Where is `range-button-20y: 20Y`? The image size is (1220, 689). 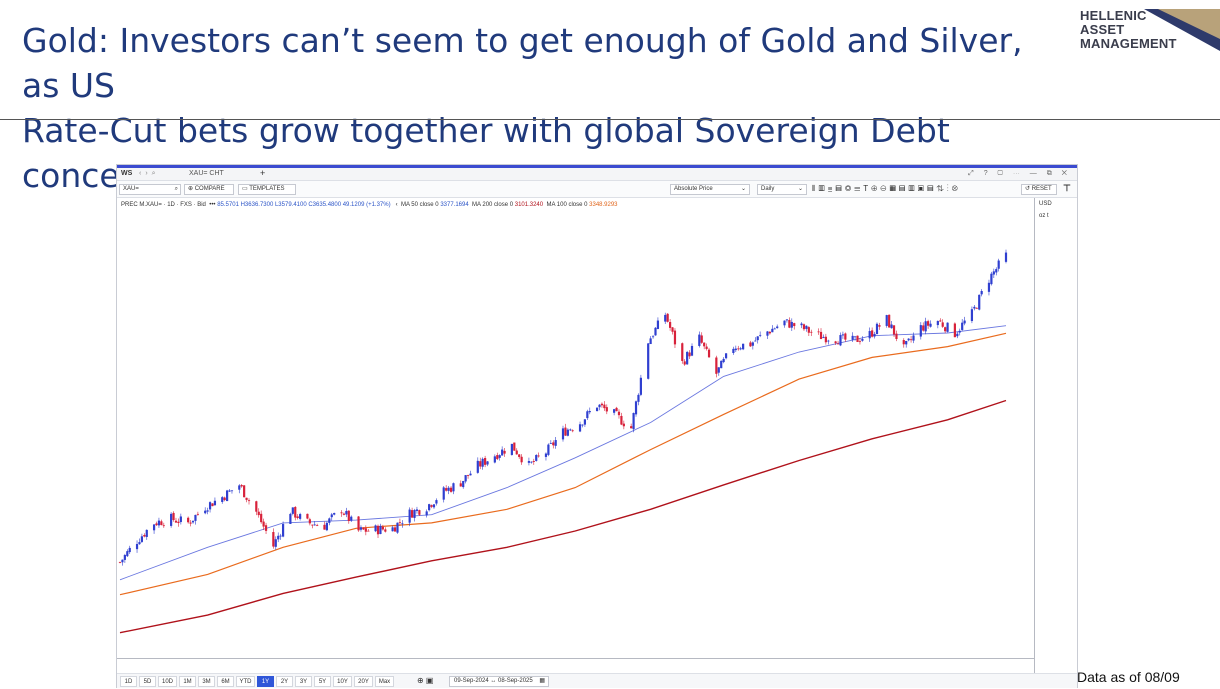 range-button-20y: 20Y is located at coordinates (363, 681).